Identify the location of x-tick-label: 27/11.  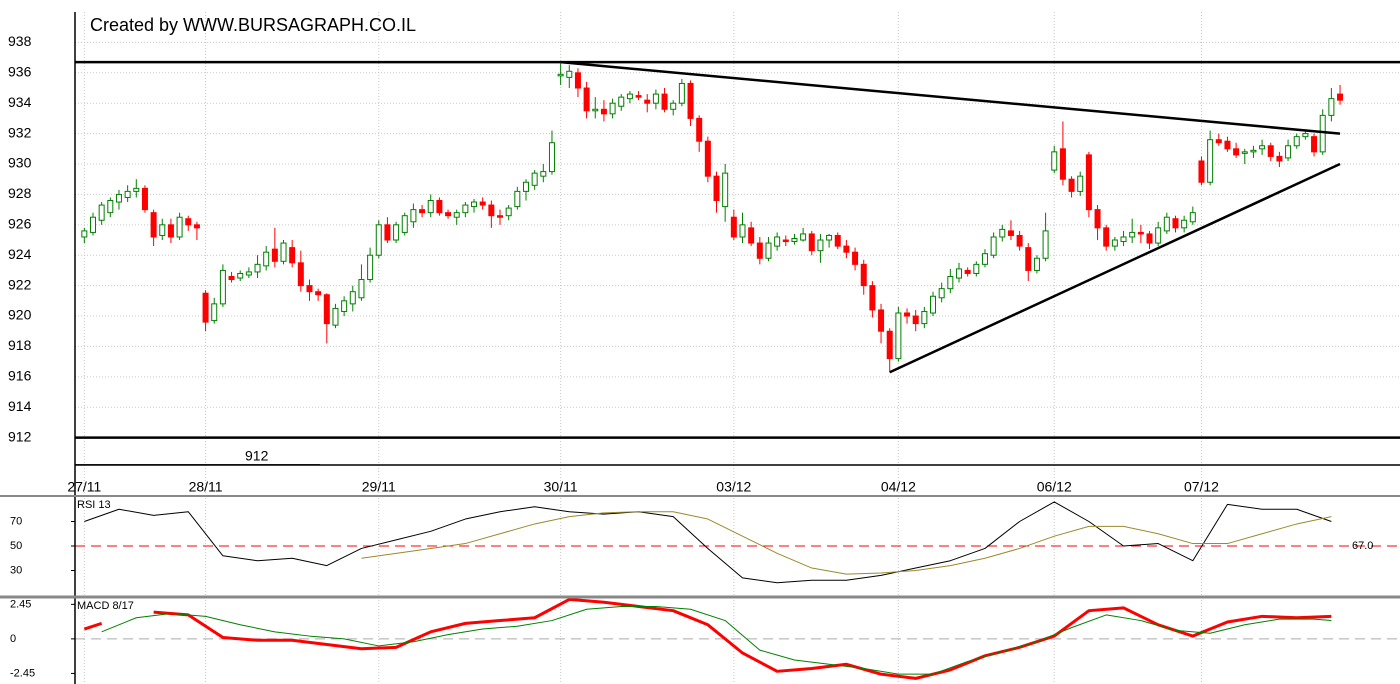
(84, 487).